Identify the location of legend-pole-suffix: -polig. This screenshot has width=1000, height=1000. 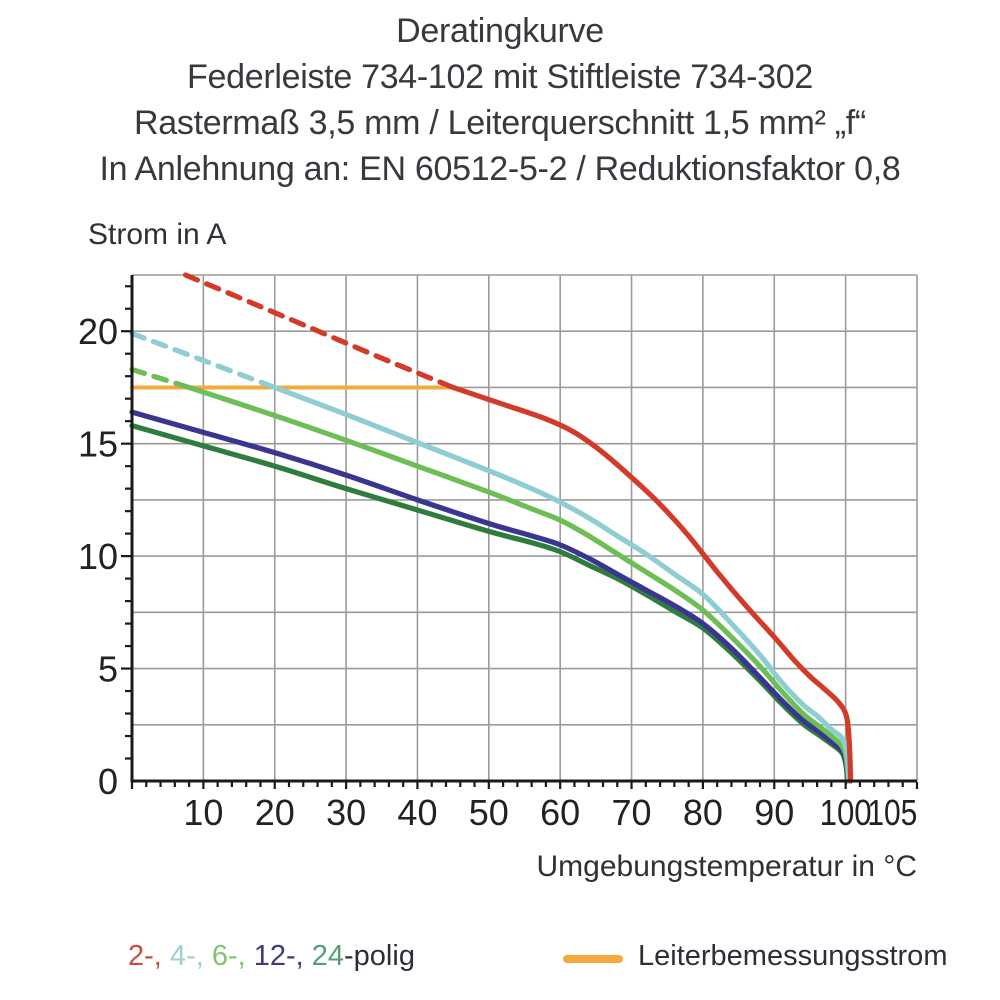
(379, 956).